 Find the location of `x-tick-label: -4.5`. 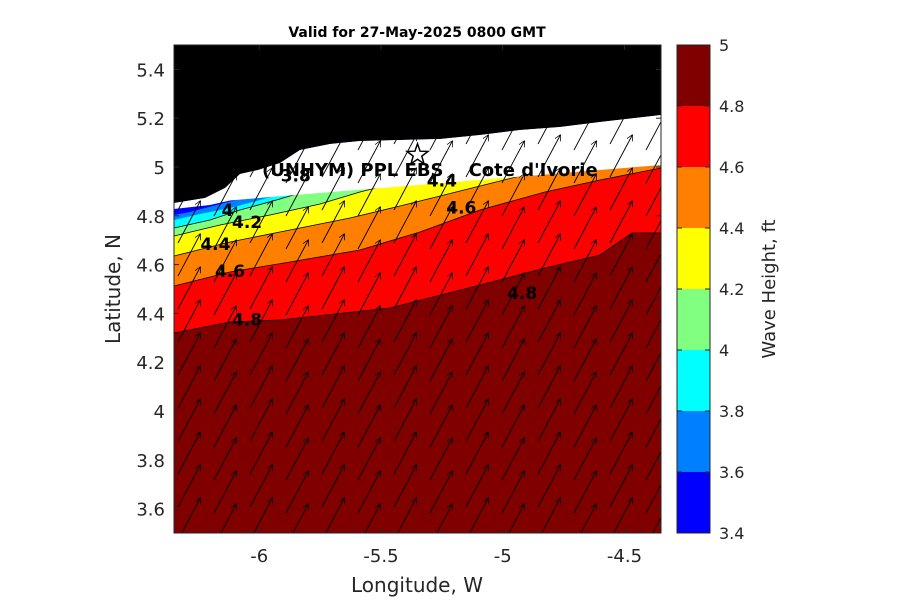

x-tick-label: -4.5 is located at coordinates (624, 556).